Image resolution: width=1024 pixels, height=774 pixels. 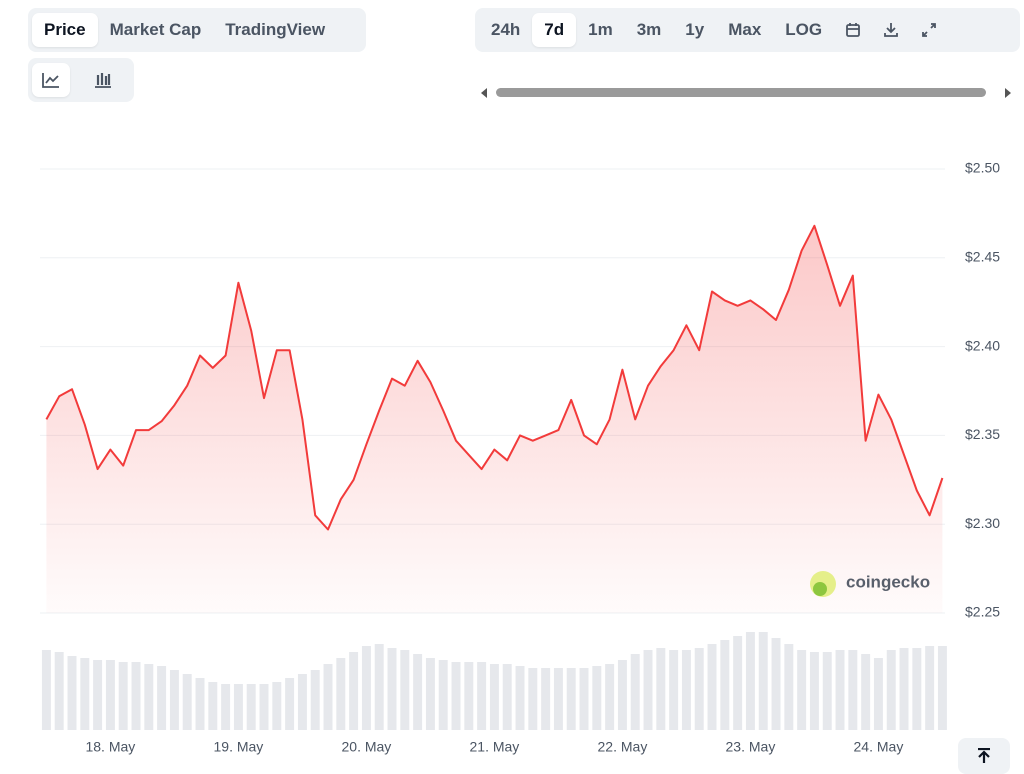 What do you see at coordinates (275, 29) in the screenshot?
I see `view-tab: TradingView` at bounding box center [275, 29].